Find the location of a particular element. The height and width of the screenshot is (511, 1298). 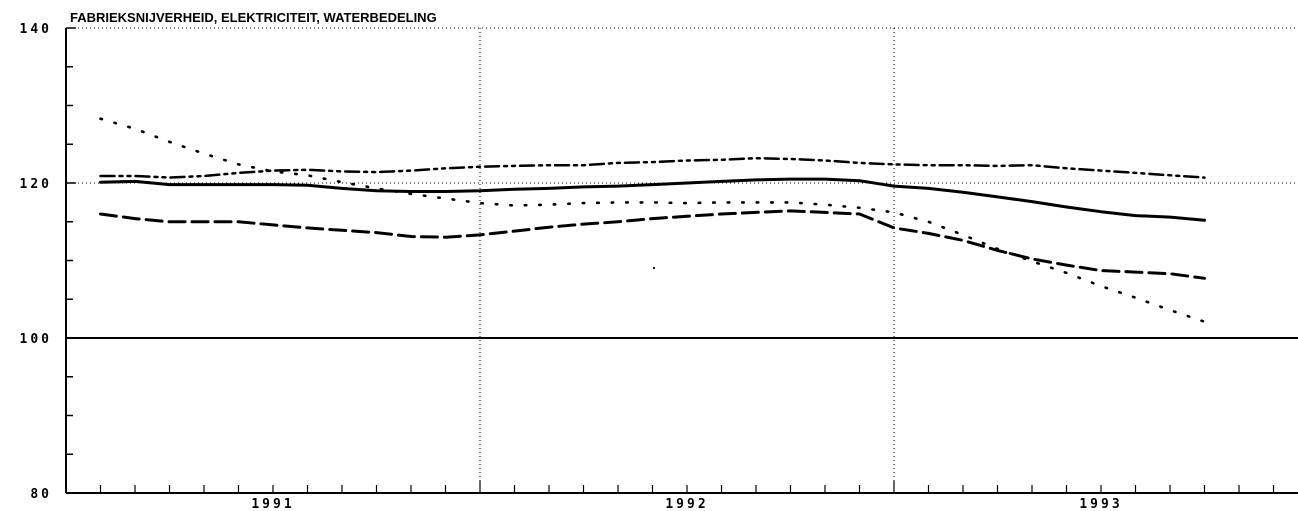

series-line-dash-dot-dot is located at coordinates (652, 167).